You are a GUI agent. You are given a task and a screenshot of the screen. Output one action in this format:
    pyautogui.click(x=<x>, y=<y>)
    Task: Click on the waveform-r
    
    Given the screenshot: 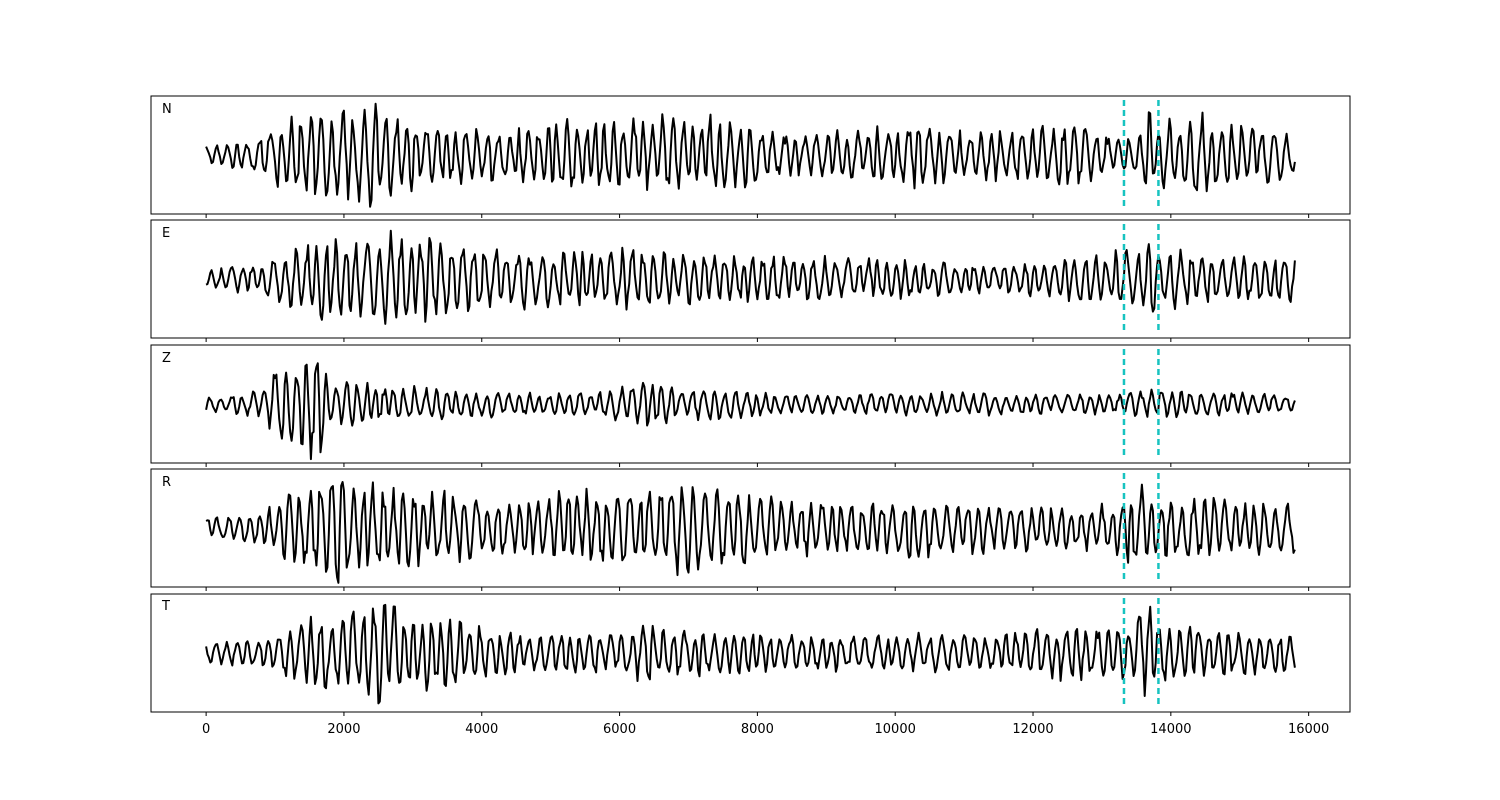 What is the action you would take?
    pyautogui.click(x=750, y=532)
    